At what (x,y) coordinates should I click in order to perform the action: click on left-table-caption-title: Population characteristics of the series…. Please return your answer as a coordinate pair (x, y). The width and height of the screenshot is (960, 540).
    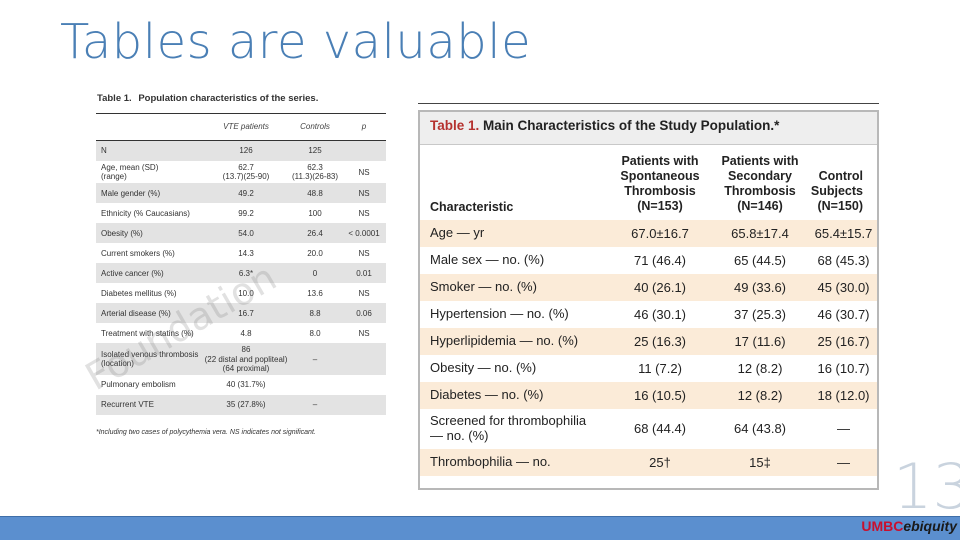
    Looking at the image, I should click on (228, 98).